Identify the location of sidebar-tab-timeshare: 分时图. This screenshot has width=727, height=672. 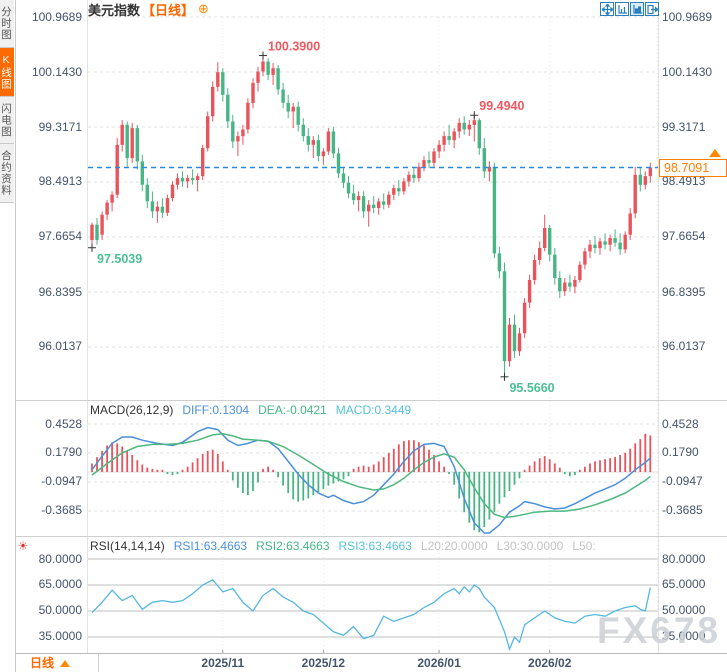
(7, 24).